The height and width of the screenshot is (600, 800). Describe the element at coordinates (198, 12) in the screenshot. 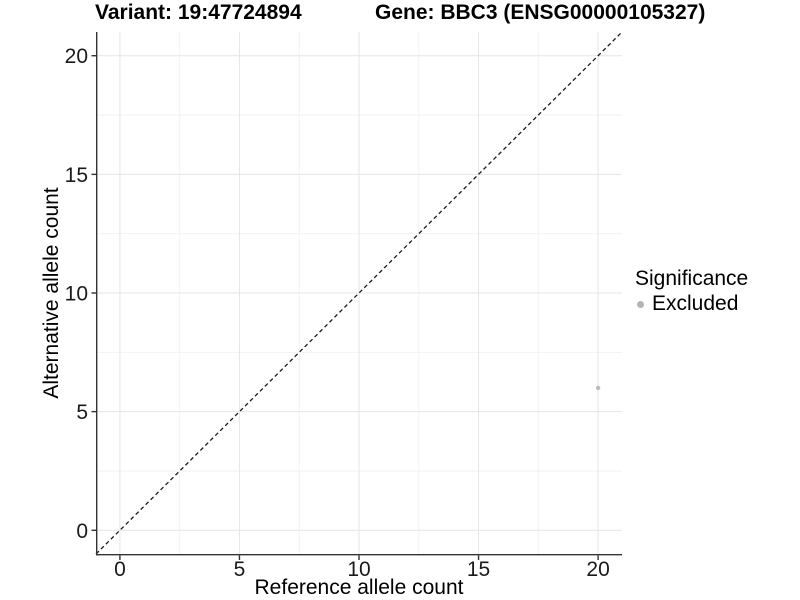

I see `variant-title: Variant: 19:47724894` at that location.